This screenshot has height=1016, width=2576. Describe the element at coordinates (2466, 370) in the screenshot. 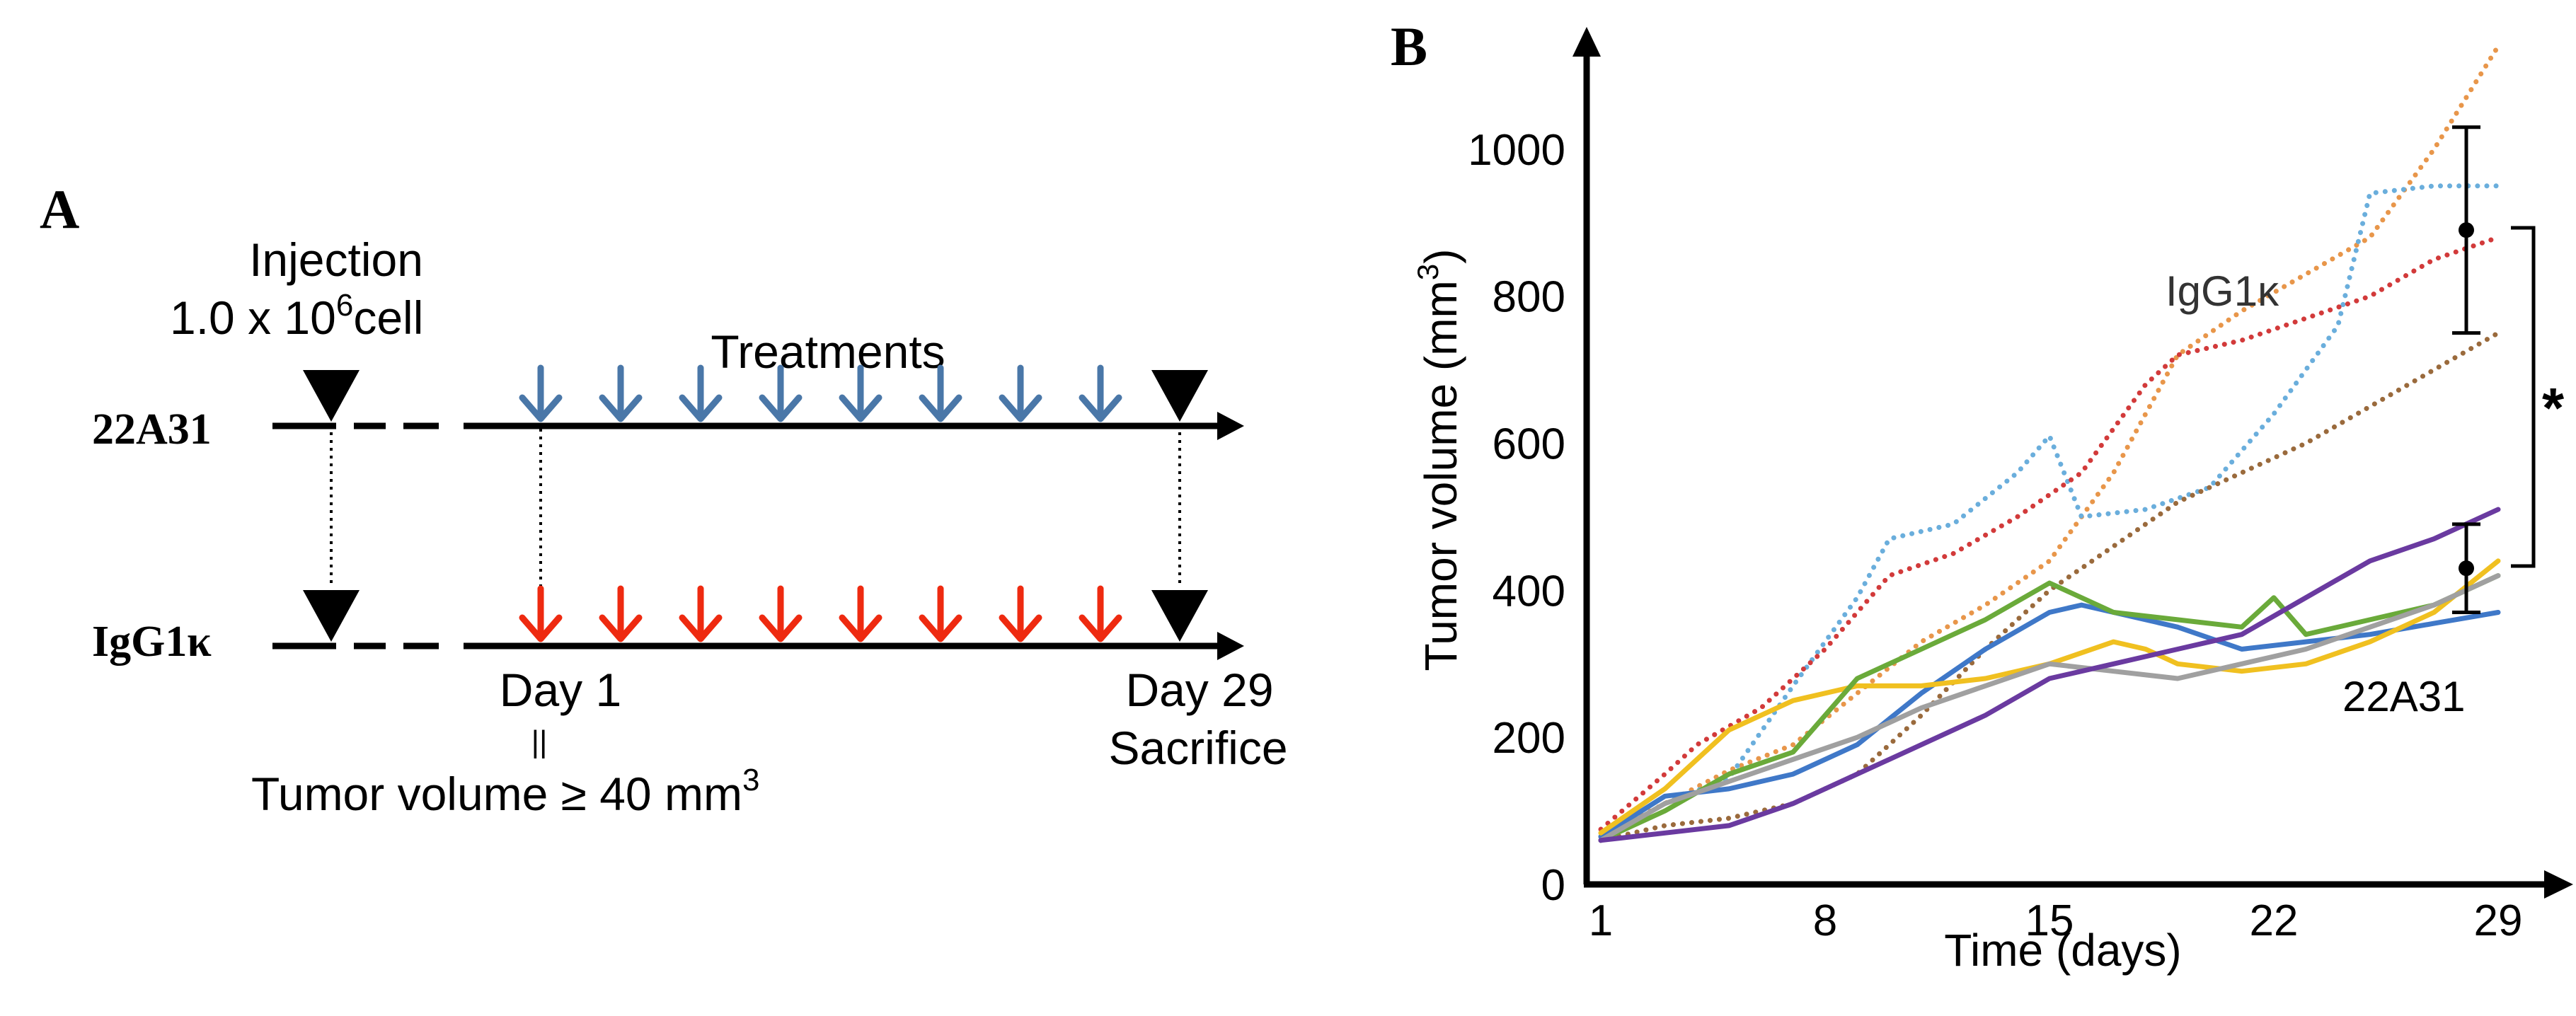

I see `error-bars` at that location.